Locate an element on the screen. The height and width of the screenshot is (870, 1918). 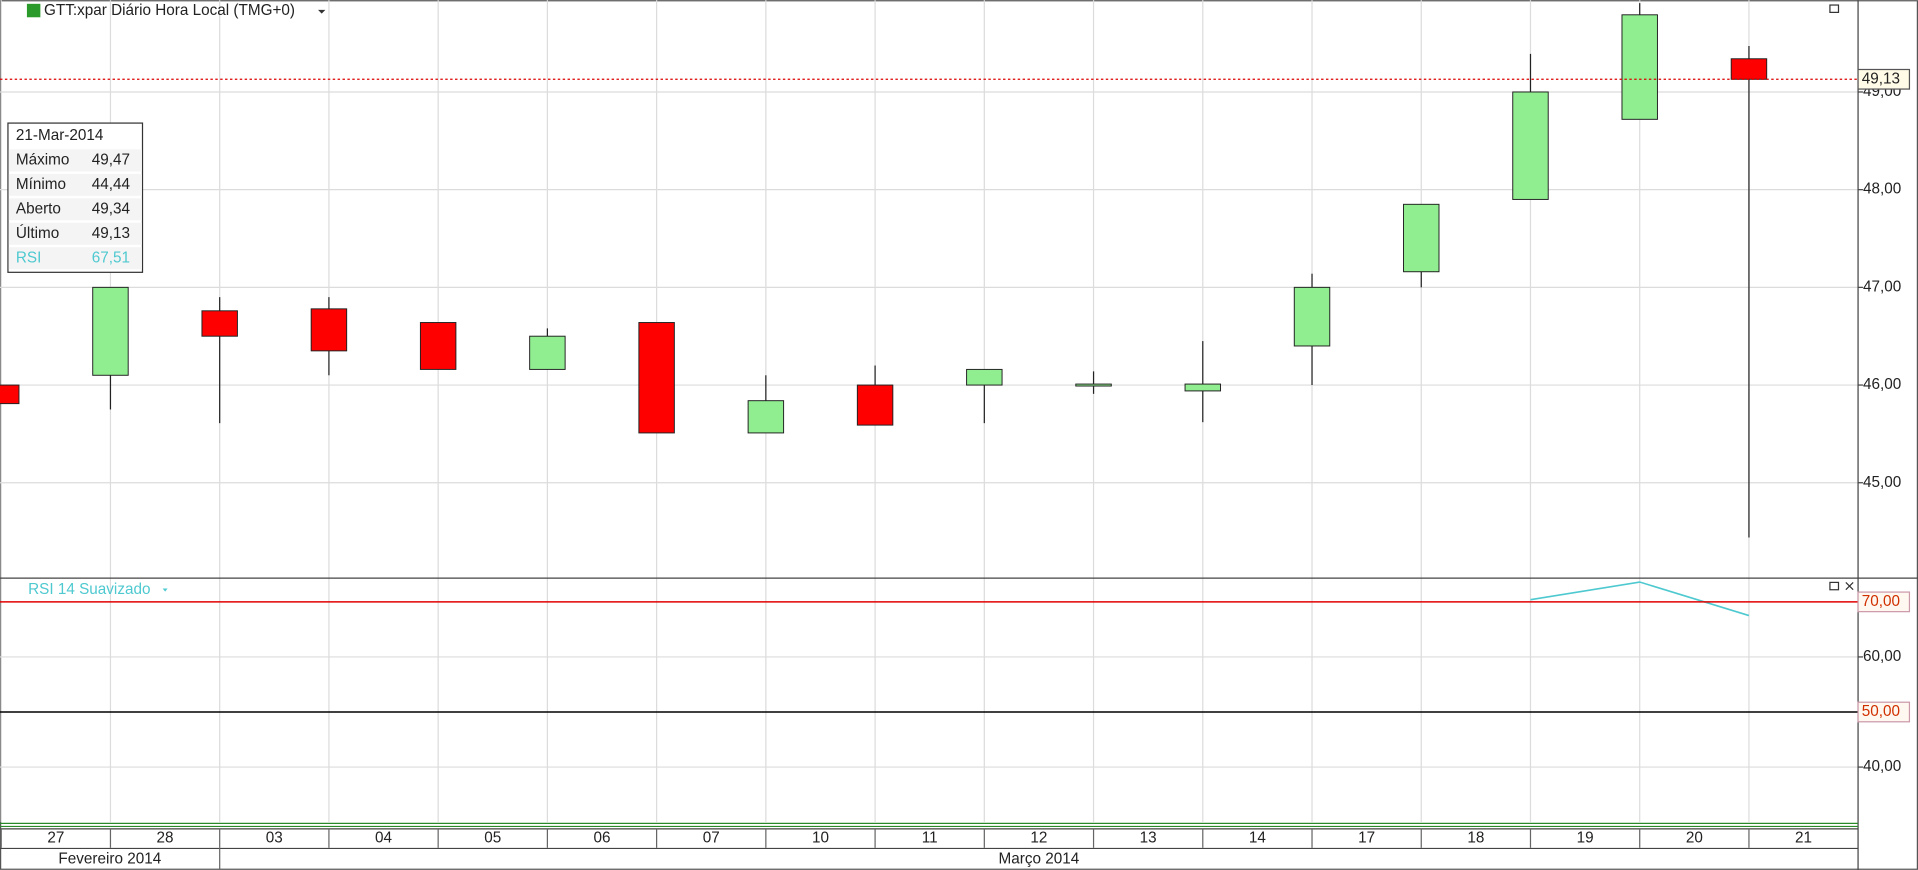
last-price-box is located at coordinates (1884, 79).